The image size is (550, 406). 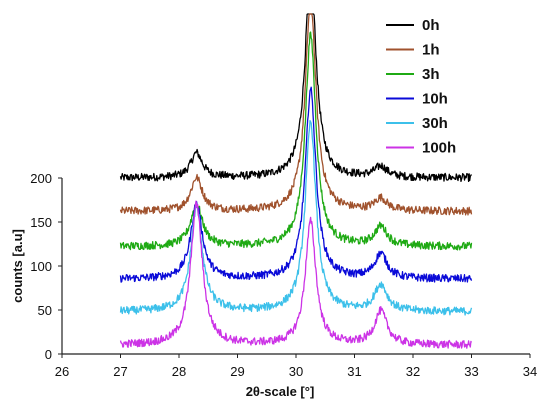 What do you see at coordinates (435, 99) in the screenshot?
I see `legend-label-10h: 10h` at bounding box center [435, 99].